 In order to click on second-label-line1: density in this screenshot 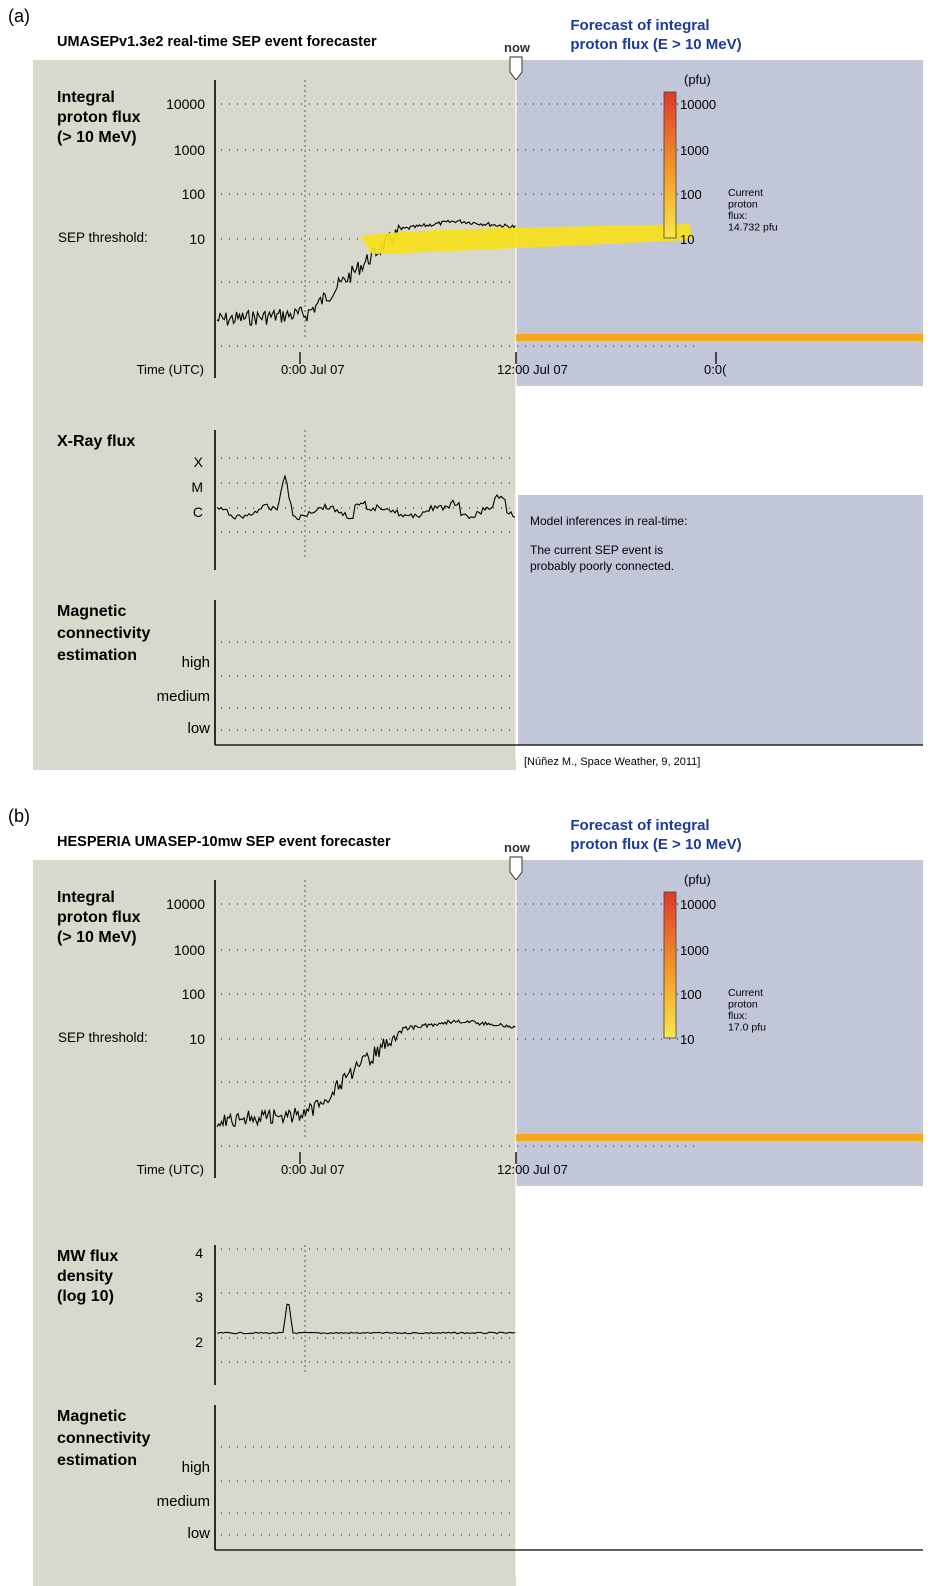, I will do `click(85, 1276)`.